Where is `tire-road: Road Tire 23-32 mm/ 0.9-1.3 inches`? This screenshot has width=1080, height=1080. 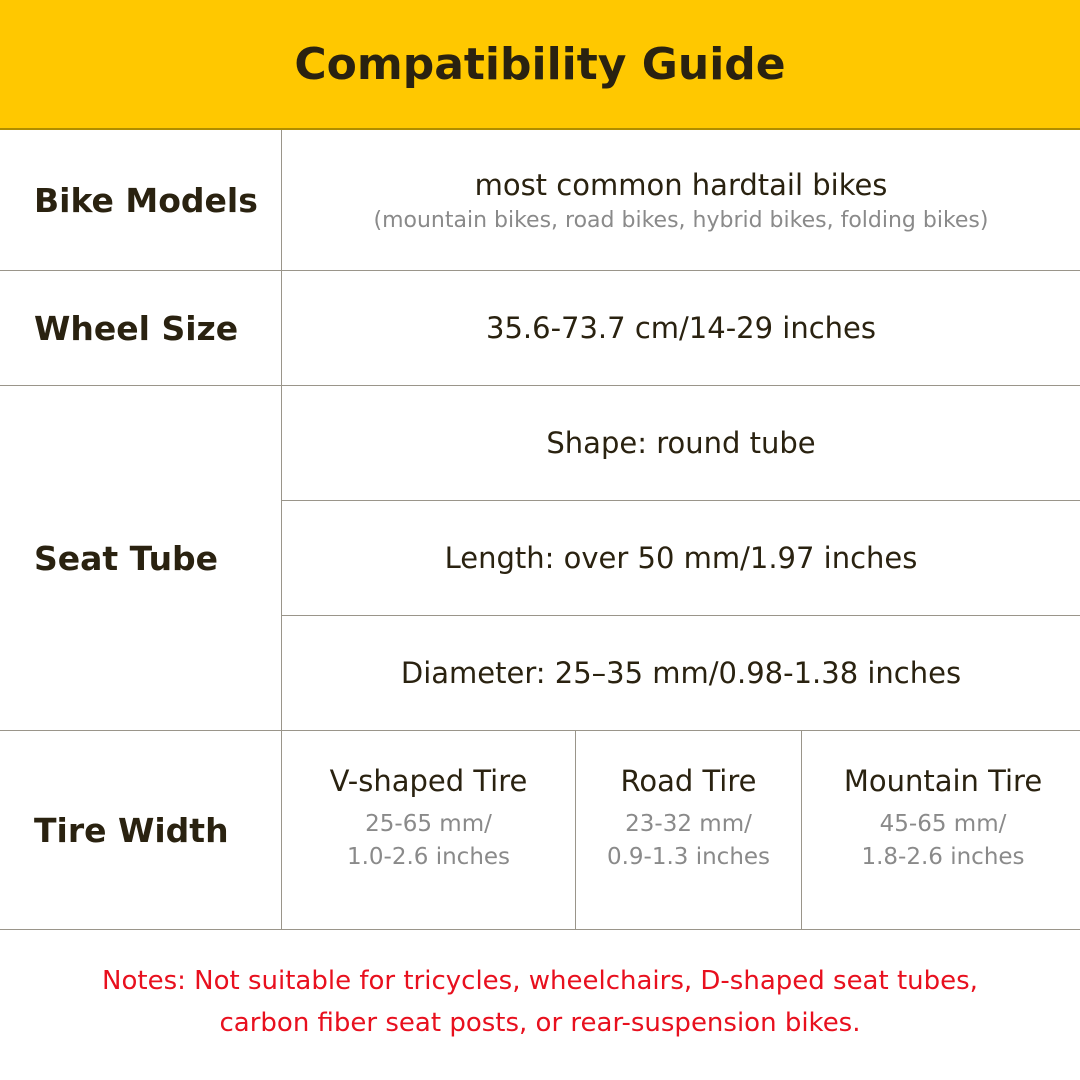
tire-road: Road Tire 23-32 mm/ 0.9-1.3 inches is located at coordinates (688, 815).